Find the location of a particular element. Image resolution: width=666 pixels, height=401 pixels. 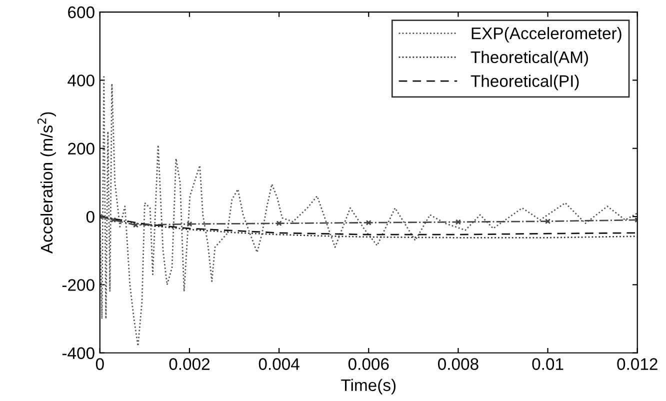

legend-label: Theoretical(AM) is located at coordinates (529, 58).